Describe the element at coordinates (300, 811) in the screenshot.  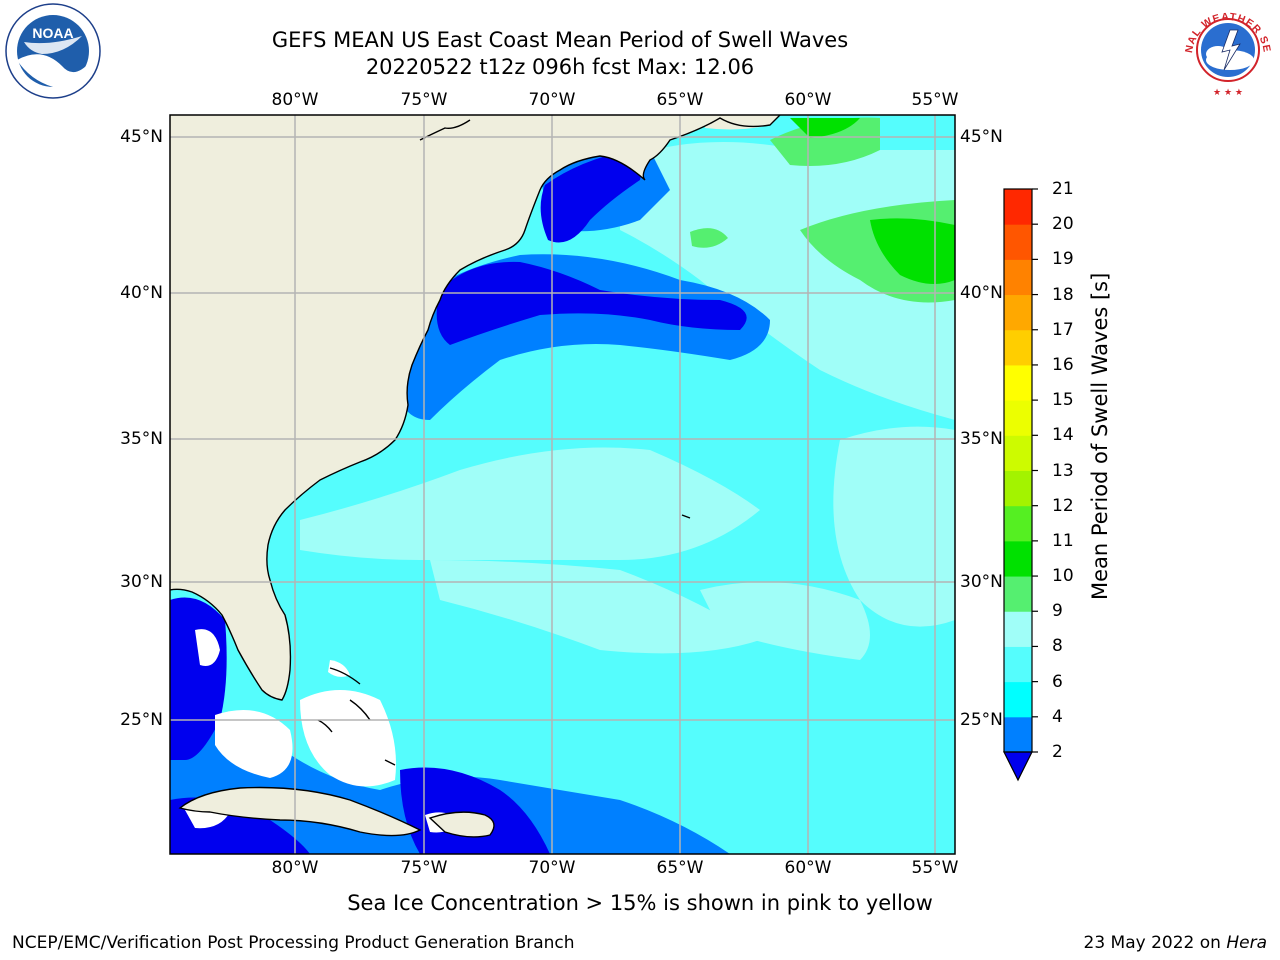
I see `cuba-land` at that location.